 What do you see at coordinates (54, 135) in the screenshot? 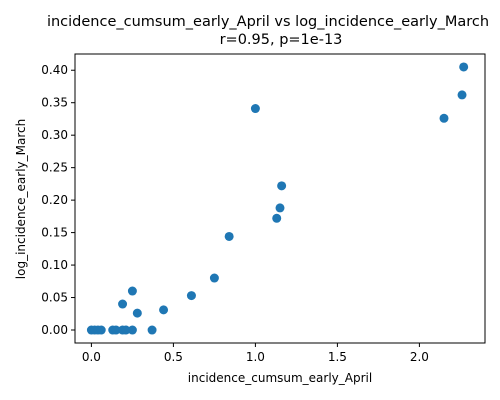
I see `y-tick-label: 0.30` at bounding box center [54, 135].